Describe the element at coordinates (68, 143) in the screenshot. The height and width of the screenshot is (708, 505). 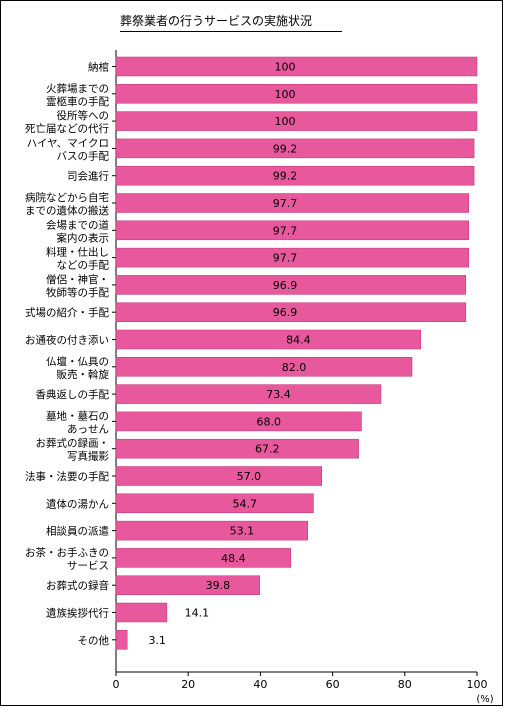
I see `category-label: ハイヤ、マイクロ` at that location.